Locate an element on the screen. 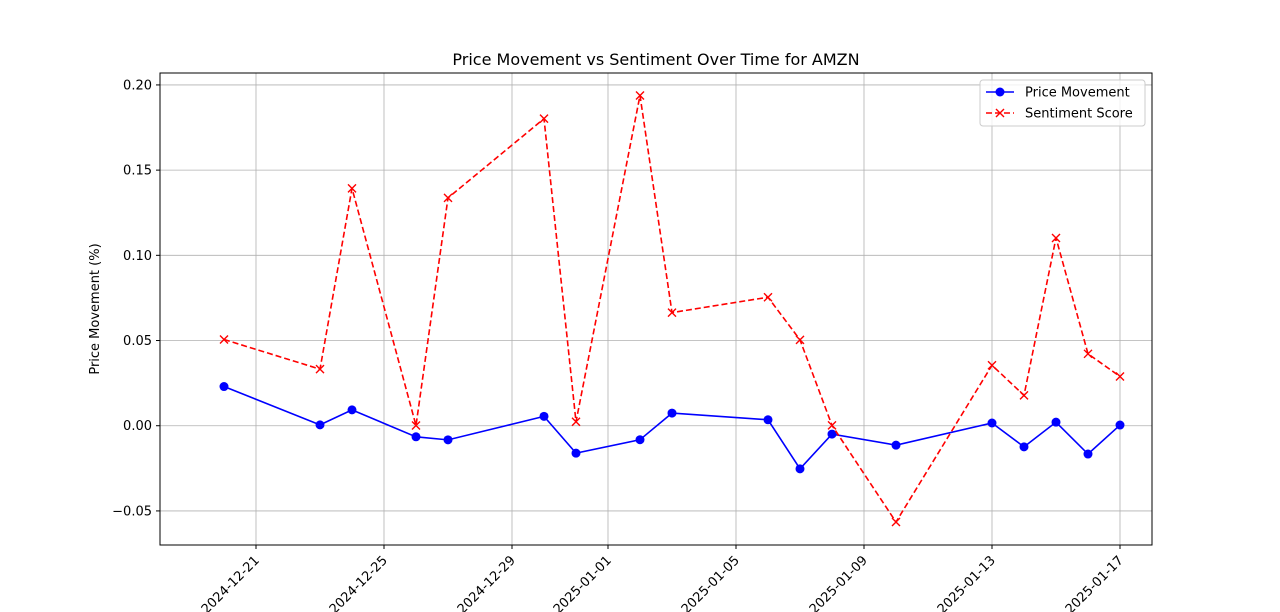  legend-label: Price Movement is located at coordinates (1077, 93).